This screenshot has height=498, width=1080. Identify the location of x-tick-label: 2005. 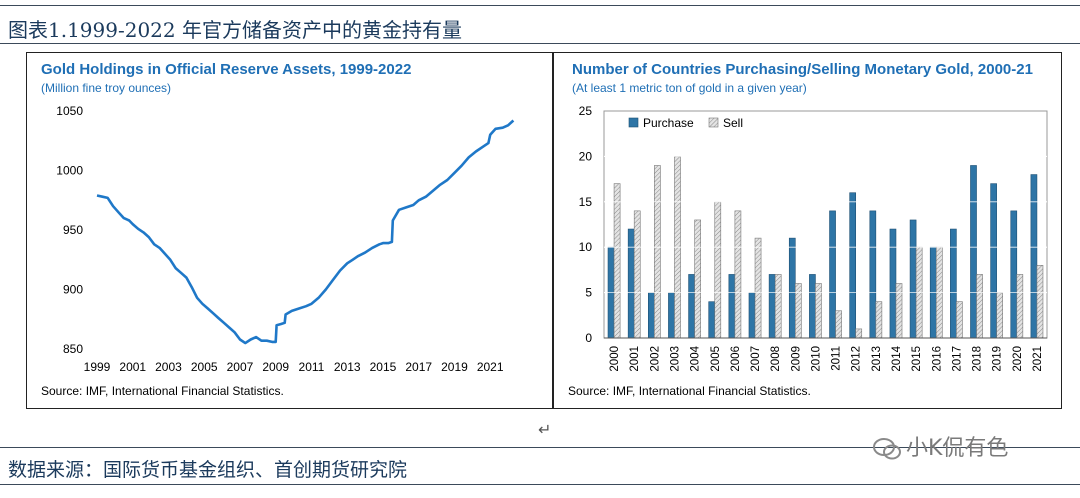
(716, 359).